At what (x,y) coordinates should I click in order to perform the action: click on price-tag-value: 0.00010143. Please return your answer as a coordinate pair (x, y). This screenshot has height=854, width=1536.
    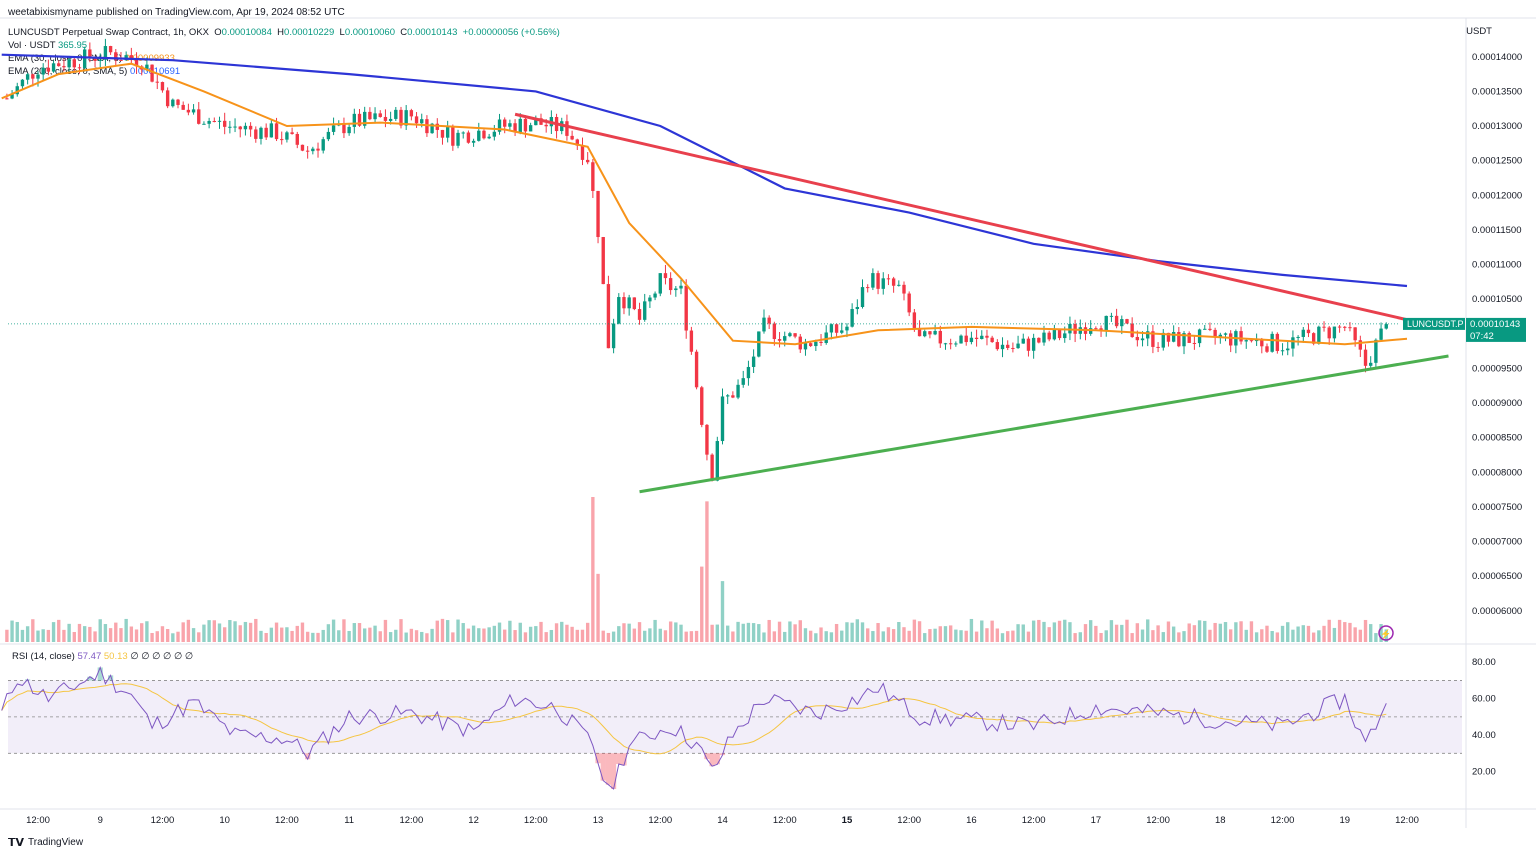
    Looking at the image, I should click on (1495, 324).